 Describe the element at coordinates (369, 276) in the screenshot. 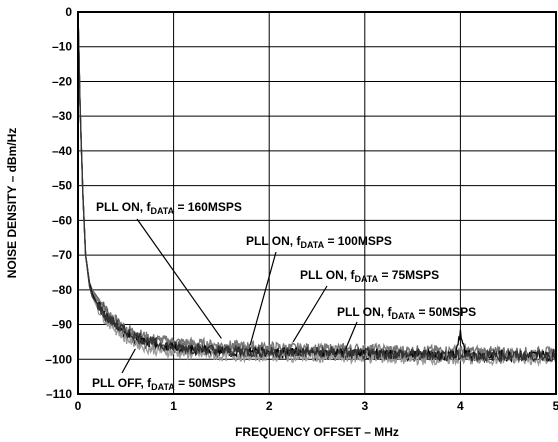

I see `annotation-label: PLL ON, fDATA = 75MSPS` at that location.